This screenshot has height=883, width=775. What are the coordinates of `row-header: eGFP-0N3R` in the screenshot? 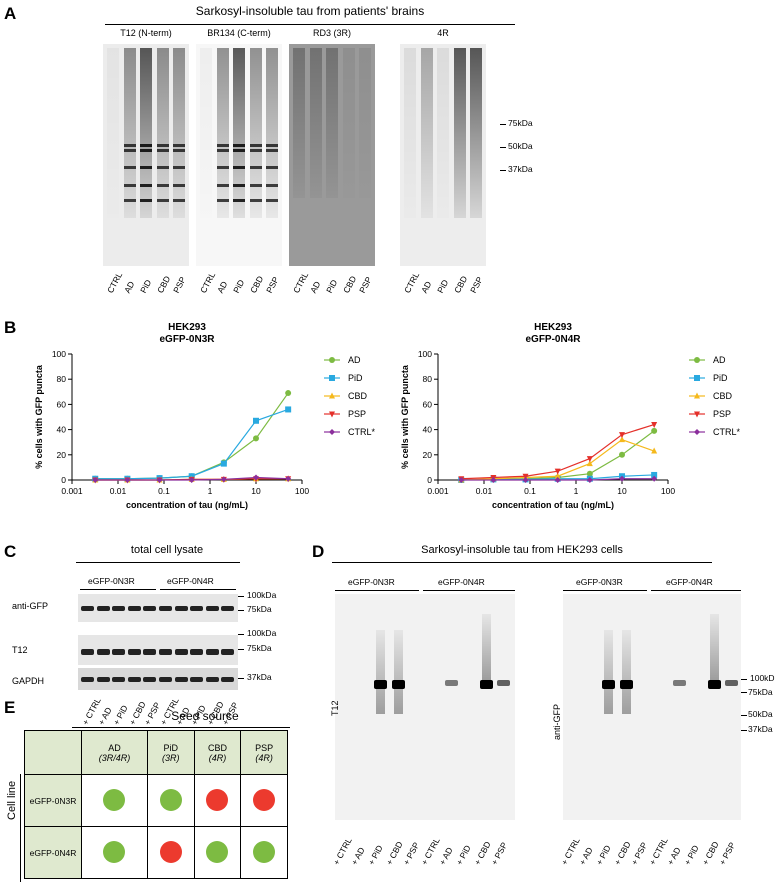 It's located at (53, 800).